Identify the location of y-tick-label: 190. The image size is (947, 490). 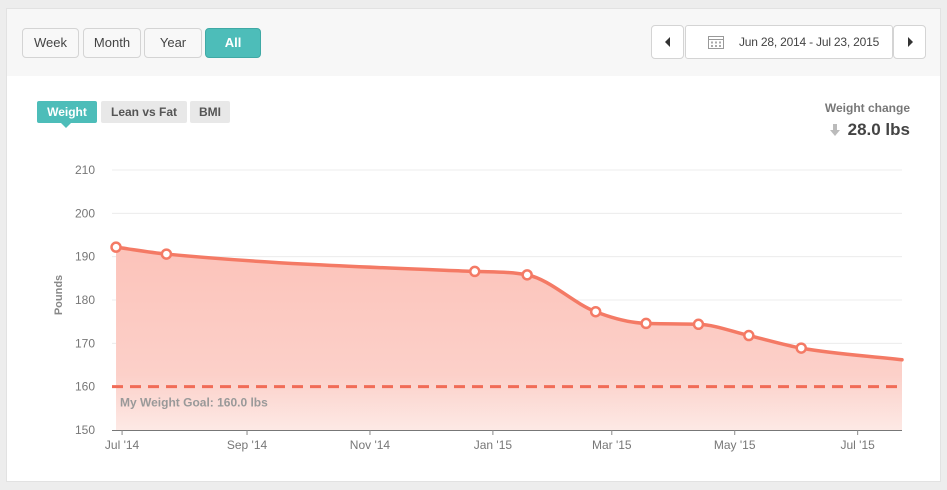
(85, 257).